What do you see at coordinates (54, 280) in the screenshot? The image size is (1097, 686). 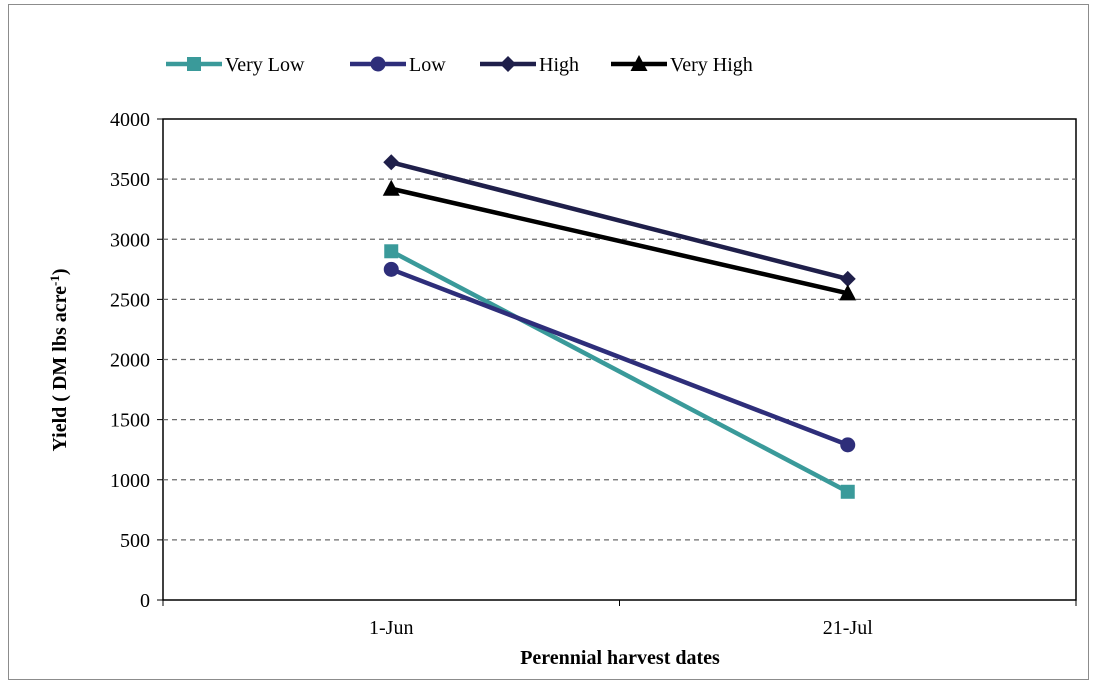 I see `y-axis-title-superscript: -1` at bounding box center [54, 280].